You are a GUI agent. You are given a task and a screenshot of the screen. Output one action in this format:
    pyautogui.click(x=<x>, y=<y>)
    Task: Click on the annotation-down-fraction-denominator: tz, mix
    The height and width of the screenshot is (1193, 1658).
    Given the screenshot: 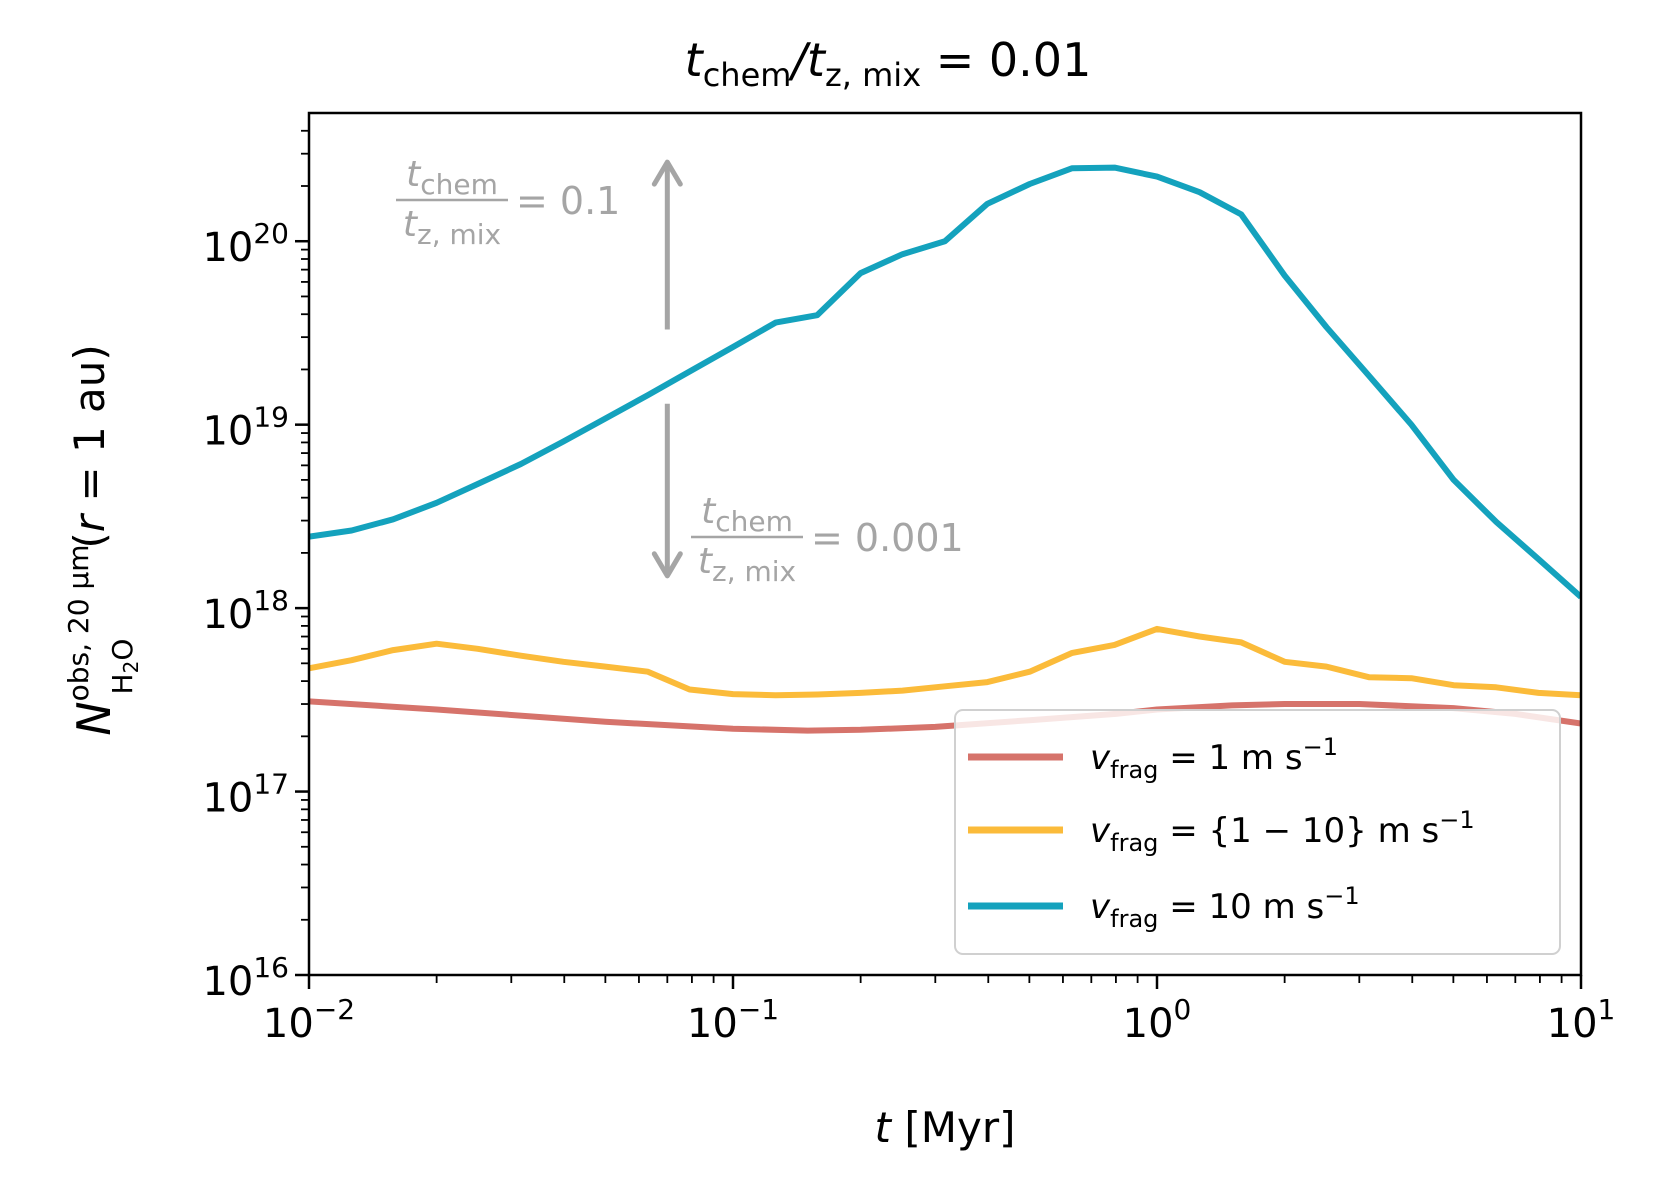 What is the action you would take?
    pyautogui.click(x=747, y=564)
    